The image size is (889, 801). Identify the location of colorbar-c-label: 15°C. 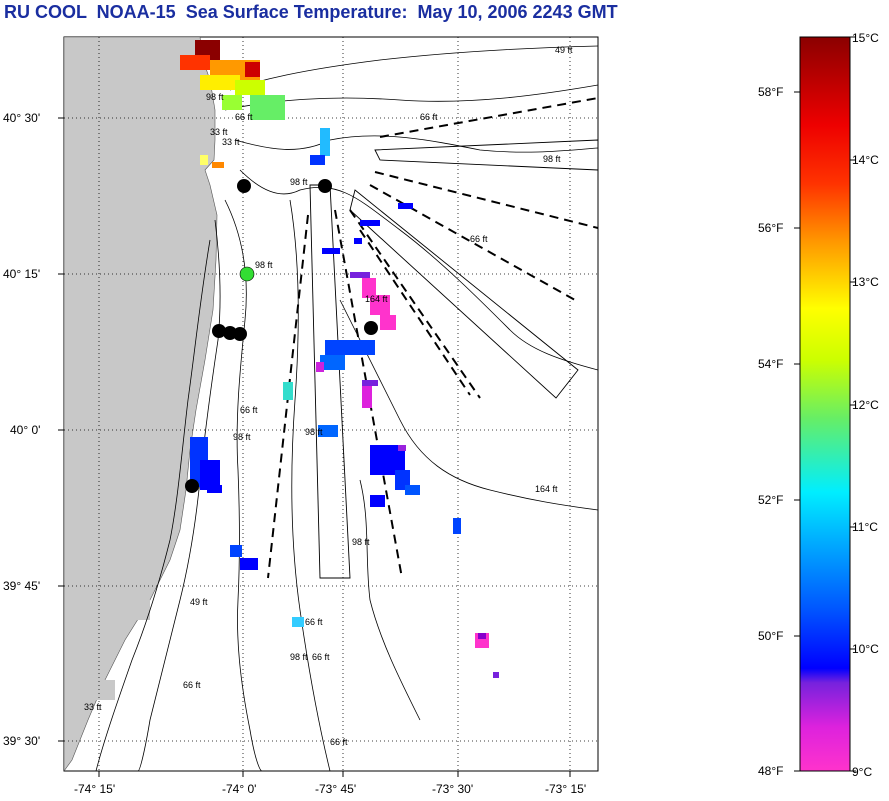
(865, 38).